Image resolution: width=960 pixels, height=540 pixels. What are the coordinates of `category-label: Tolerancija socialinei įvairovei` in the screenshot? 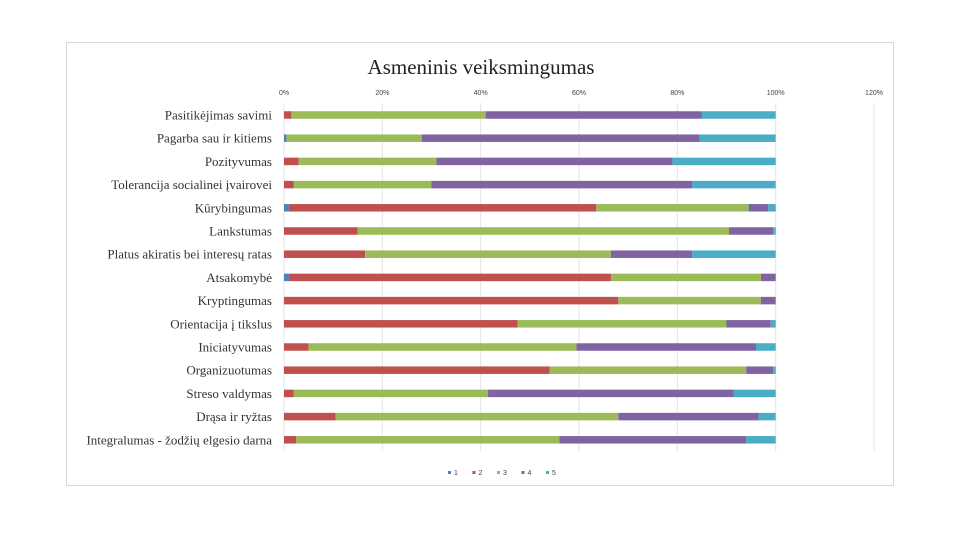 It's located at (191, 184).